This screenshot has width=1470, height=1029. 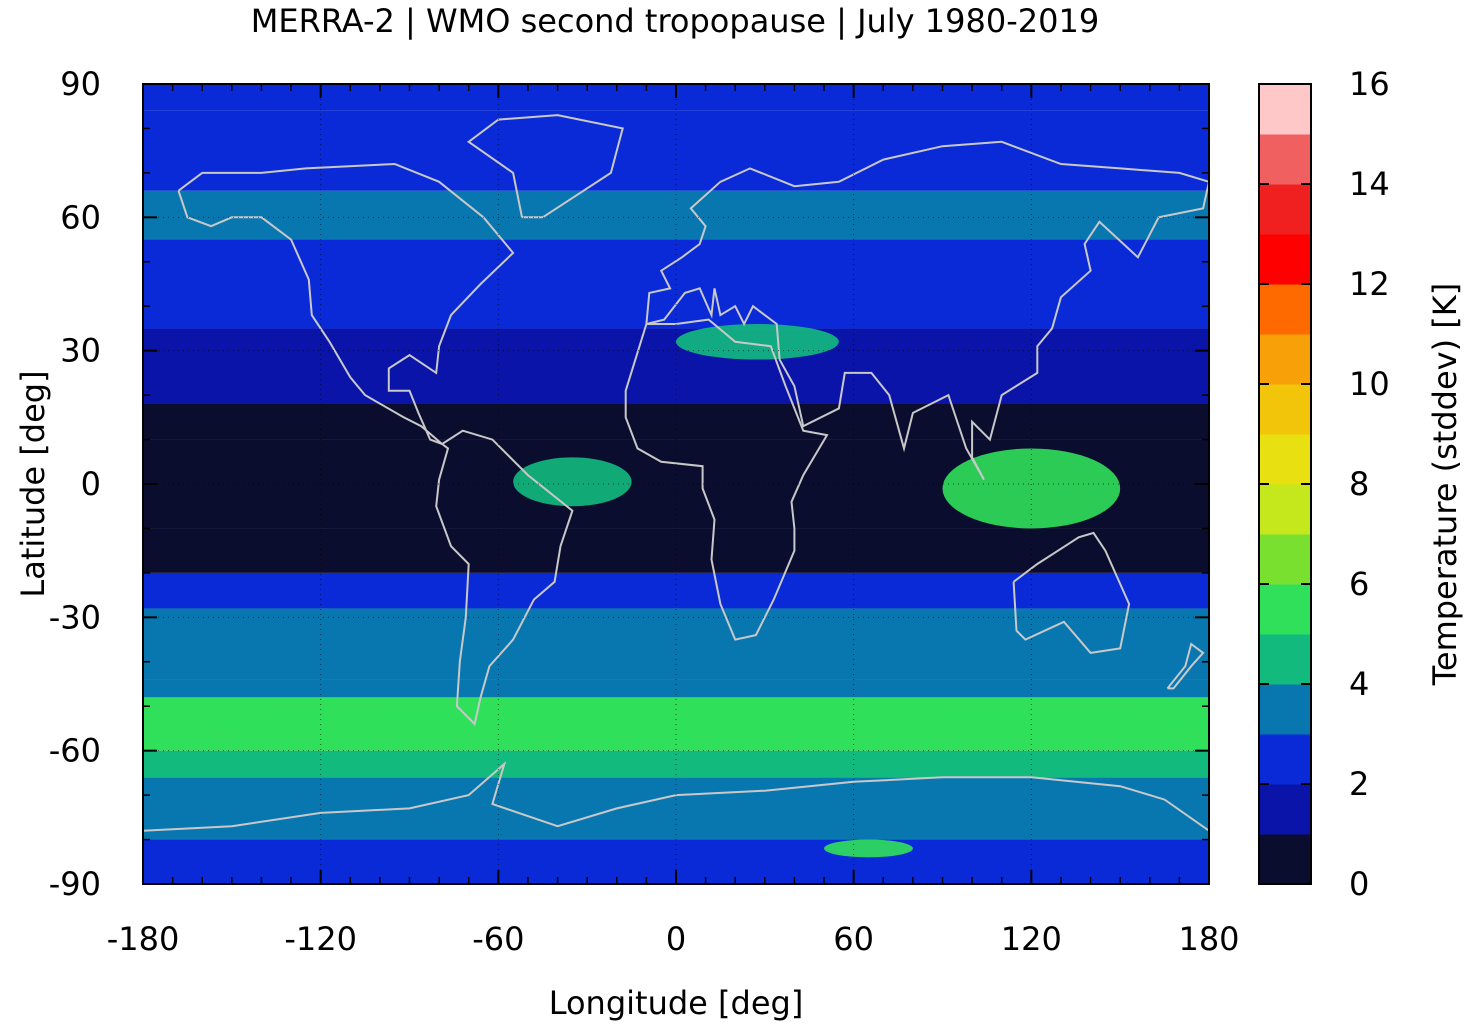 I want to click on colorbar-tick-label: 14, so click(x=1369, y=184).